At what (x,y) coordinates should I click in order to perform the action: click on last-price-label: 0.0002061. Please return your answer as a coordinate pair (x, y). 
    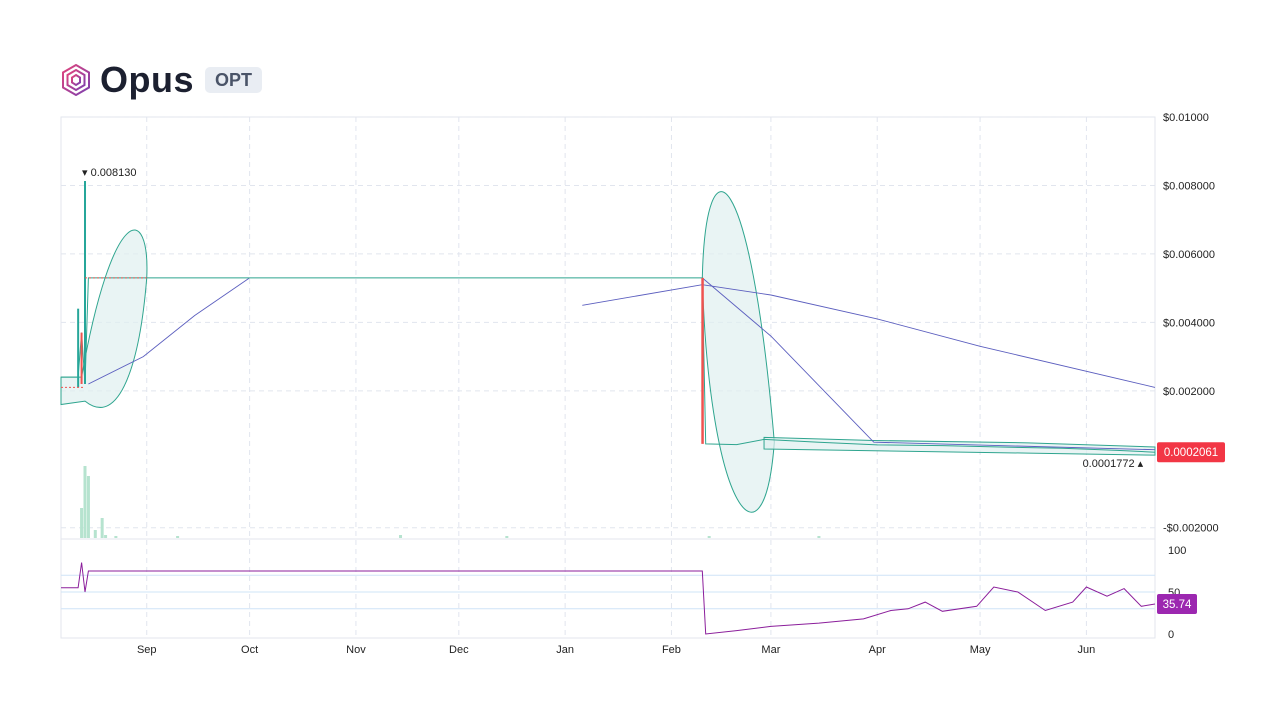
    Looking at the image, I should click on (1191, 453).